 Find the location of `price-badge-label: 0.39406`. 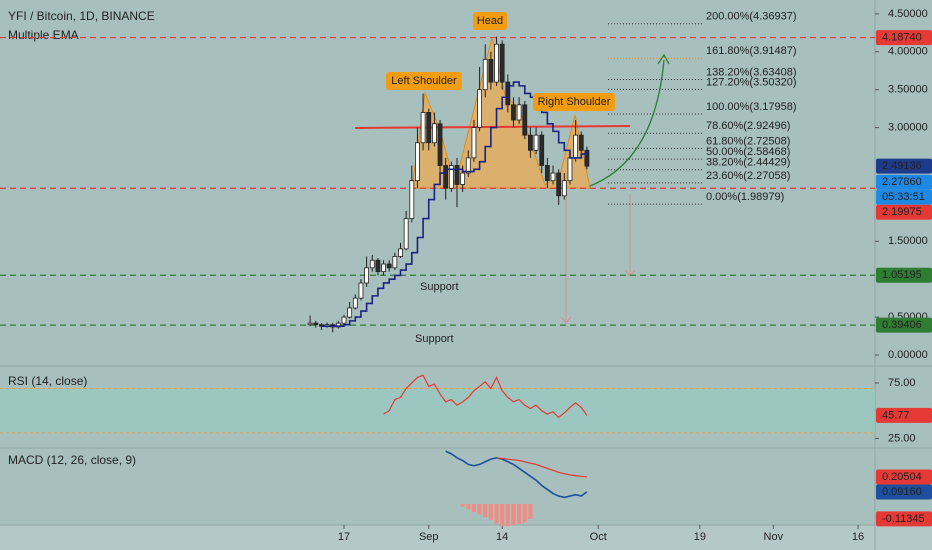

price-badge-label: 0.39406 is located at coordinates (902, 325).